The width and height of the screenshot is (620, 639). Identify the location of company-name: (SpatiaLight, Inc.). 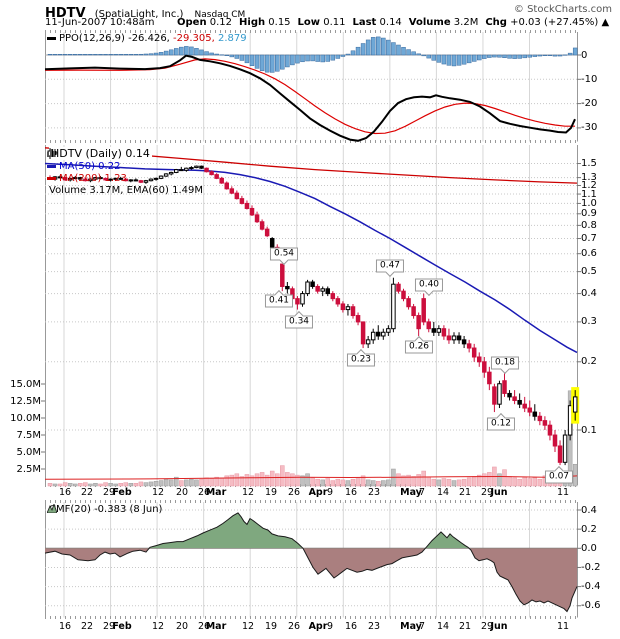
(139, 14).